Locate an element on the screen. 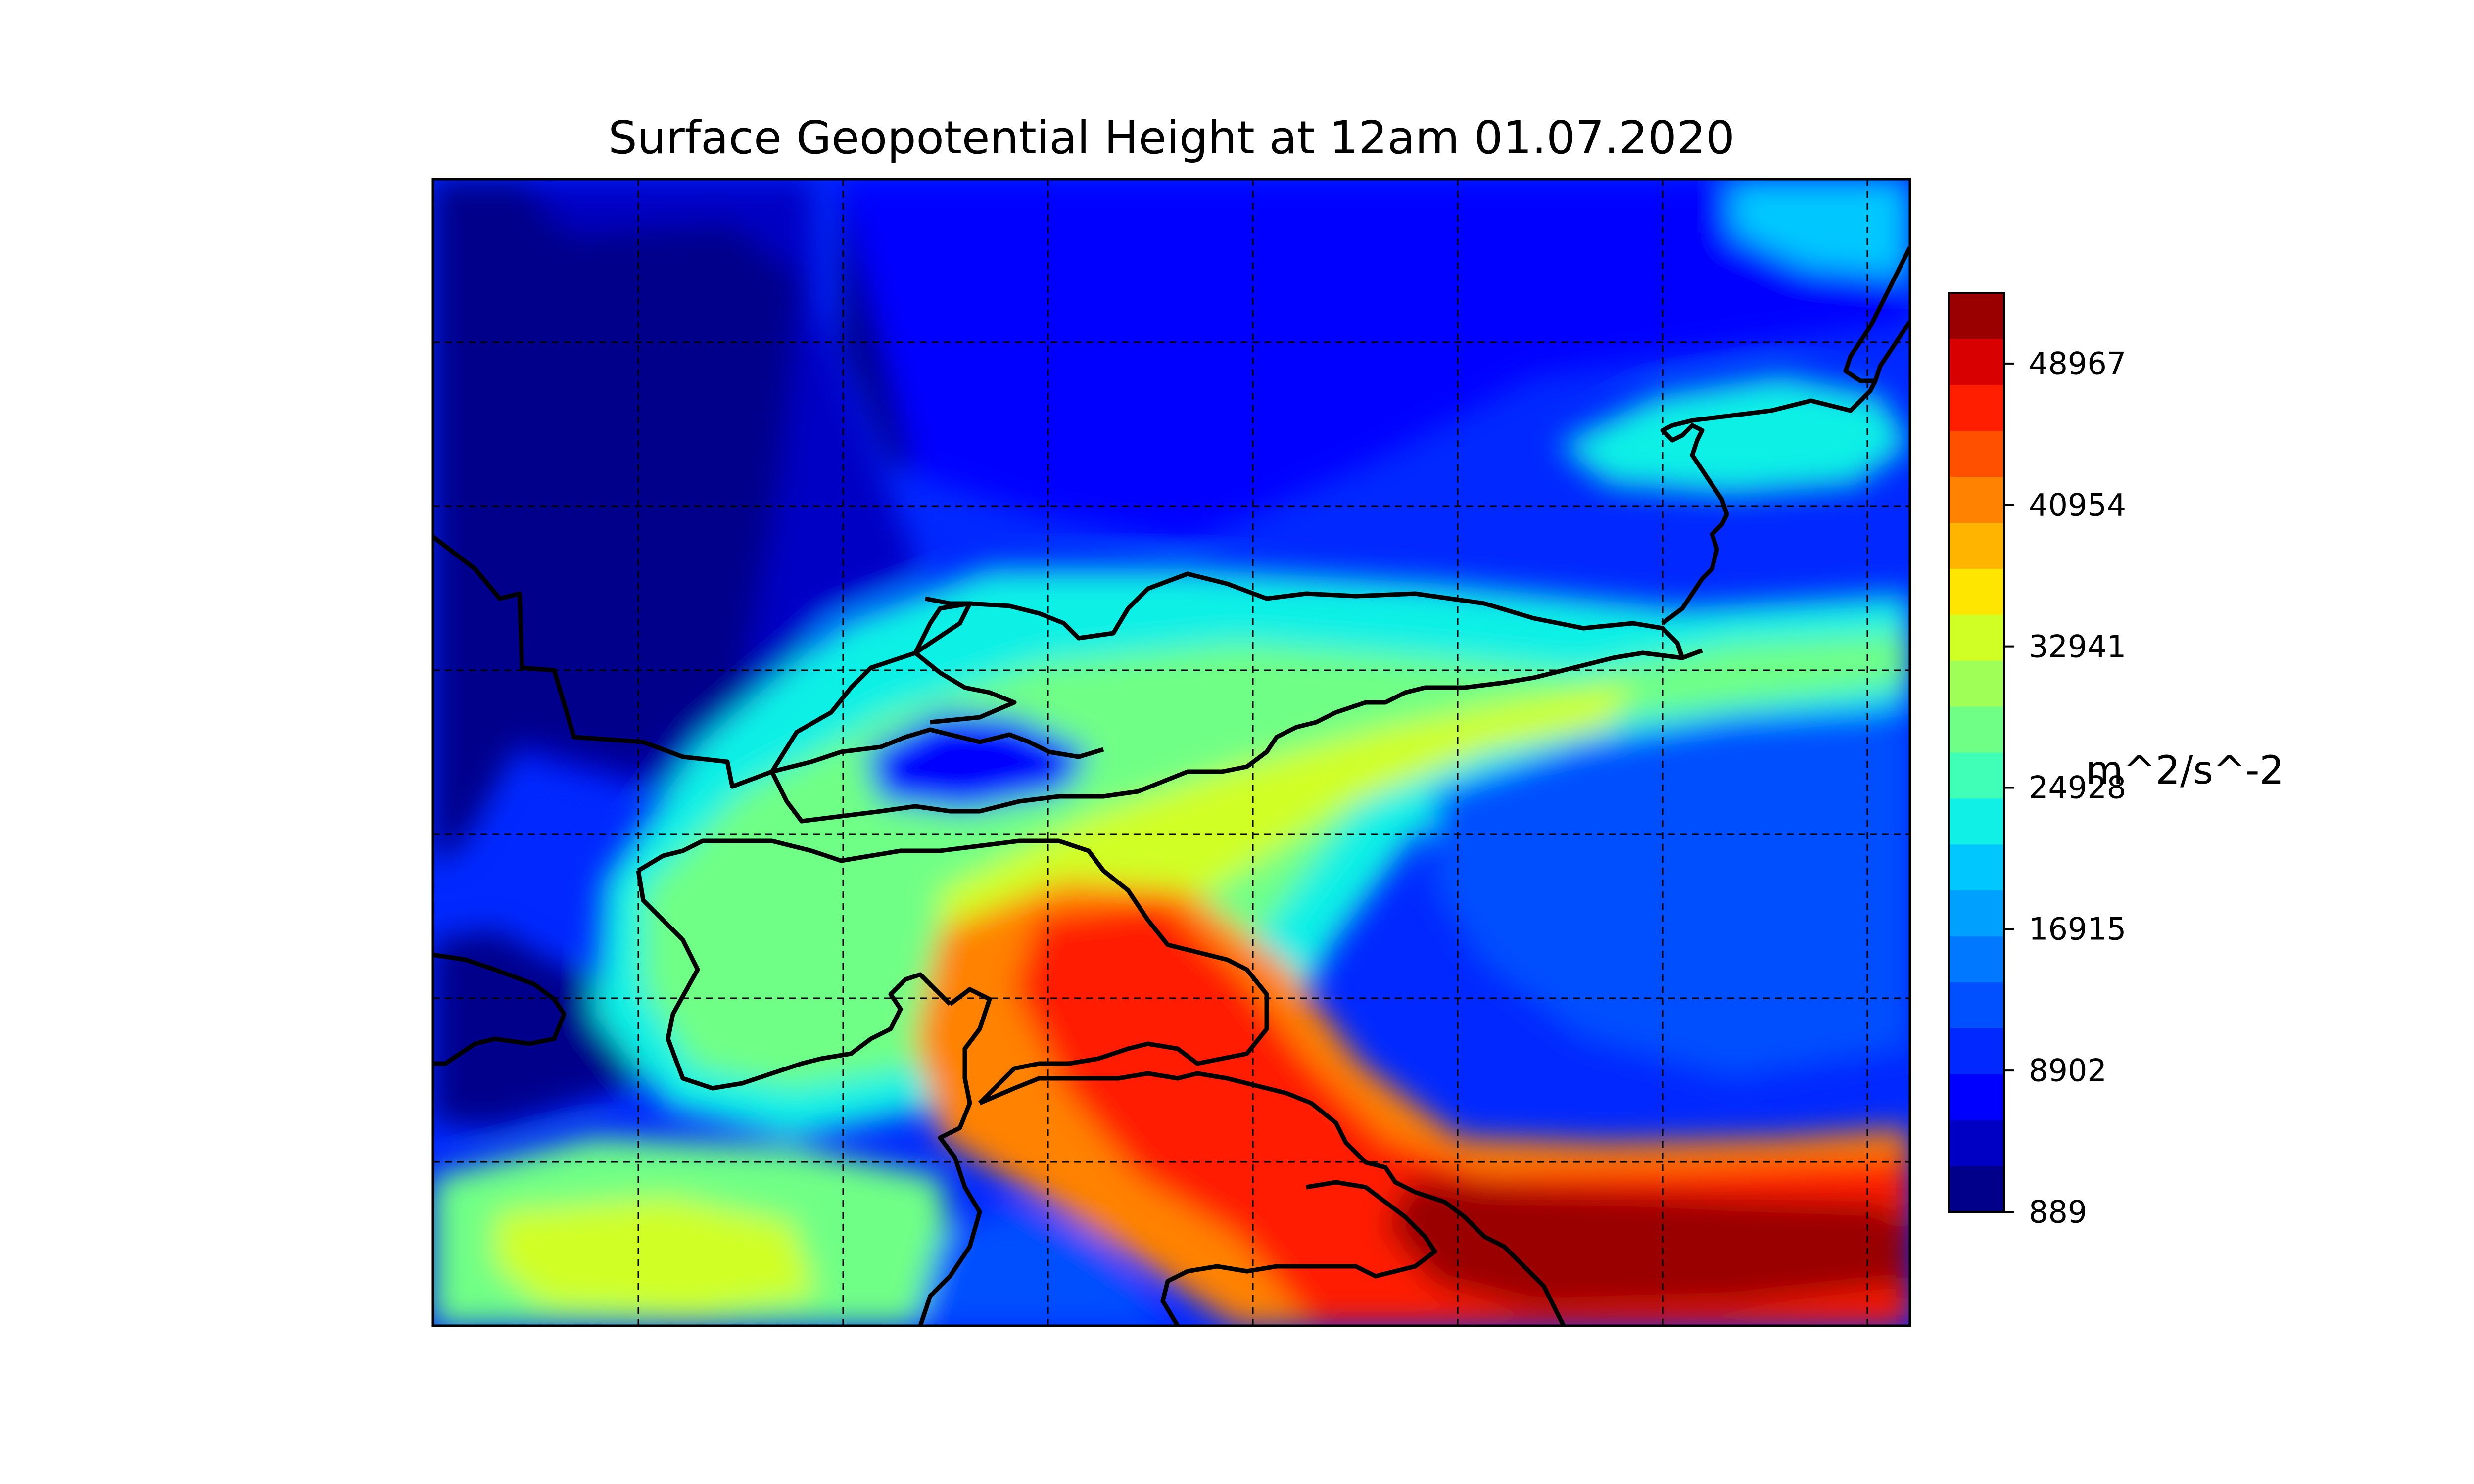 The image size is (2474, 1484). region-lake-pocket is located at coordinates (978, 761).